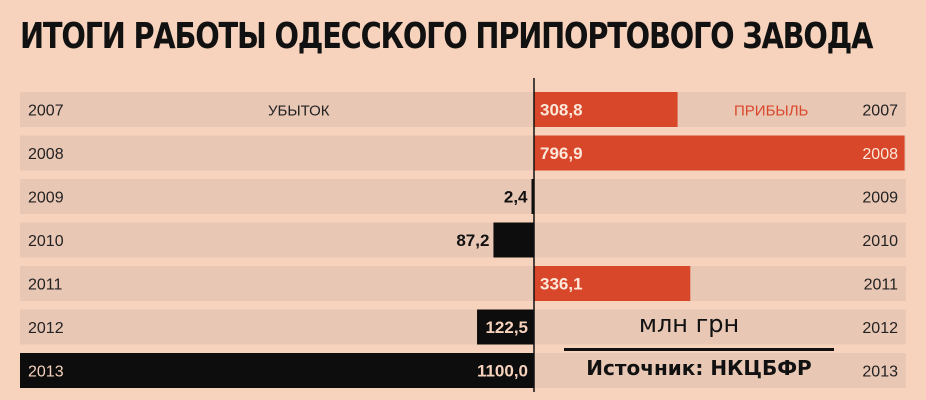 This screenshot has width=926, height=400. I want to click on row-band-right-2013, so click(720, 370).